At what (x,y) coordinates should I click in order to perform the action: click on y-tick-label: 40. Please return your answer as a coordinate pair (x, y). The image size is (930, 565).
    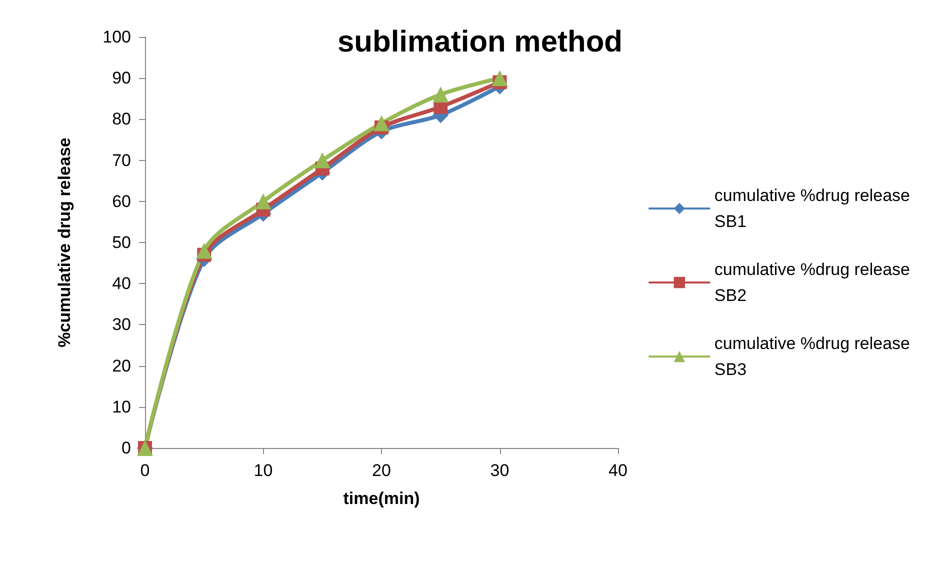
    Looking at the image, I should click on (121, 284).